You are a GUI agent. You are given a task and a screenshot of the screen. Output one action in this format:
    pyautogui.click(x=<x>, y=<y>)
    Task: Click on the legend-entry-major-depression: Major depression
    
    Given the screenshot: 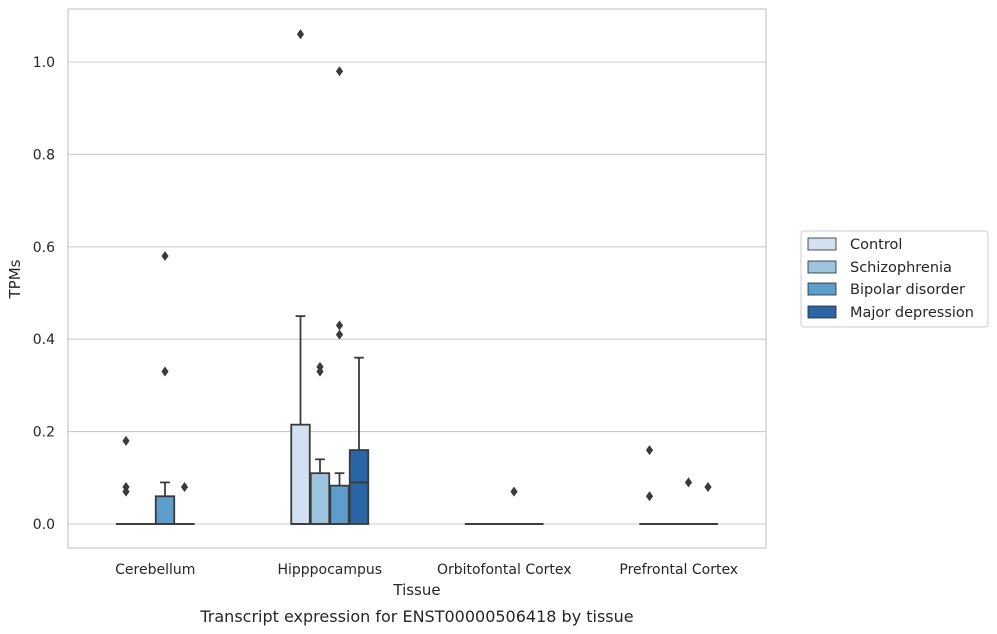 What is the action you would take?
    pyautogui.click(x=890, y=313)
    